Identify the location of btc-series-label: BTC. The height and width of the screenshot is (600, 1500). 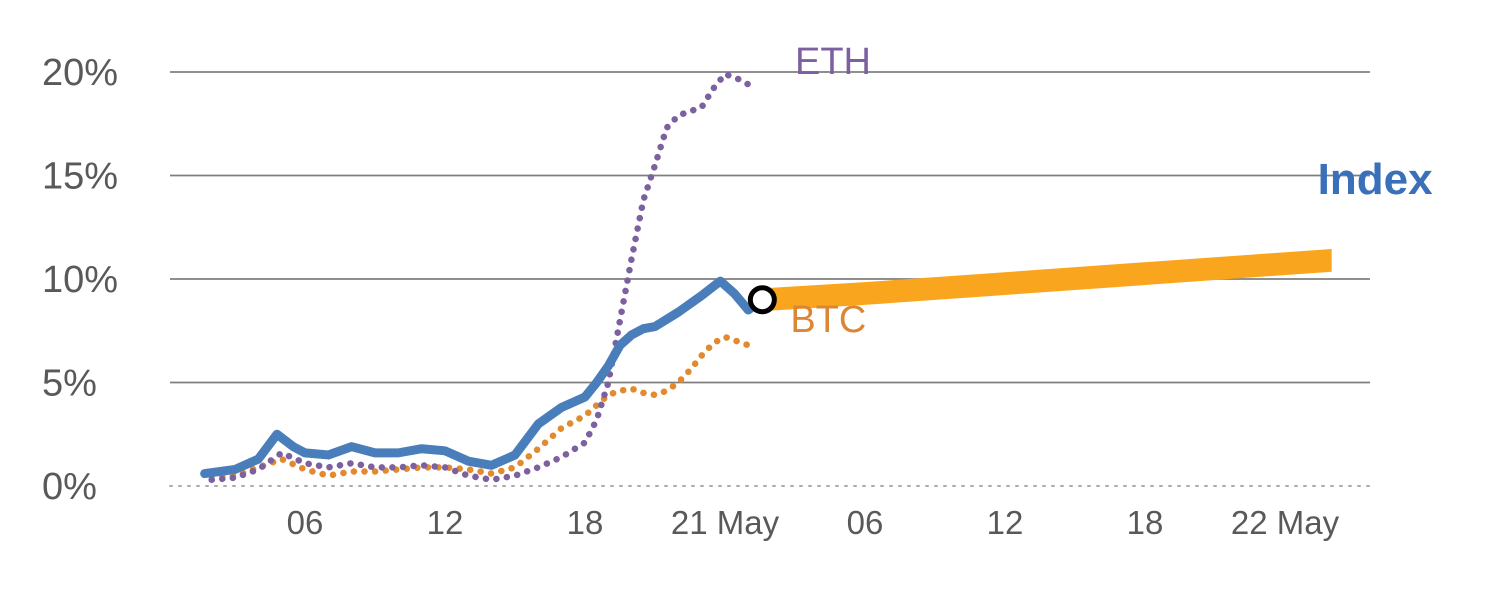
(828, 320).